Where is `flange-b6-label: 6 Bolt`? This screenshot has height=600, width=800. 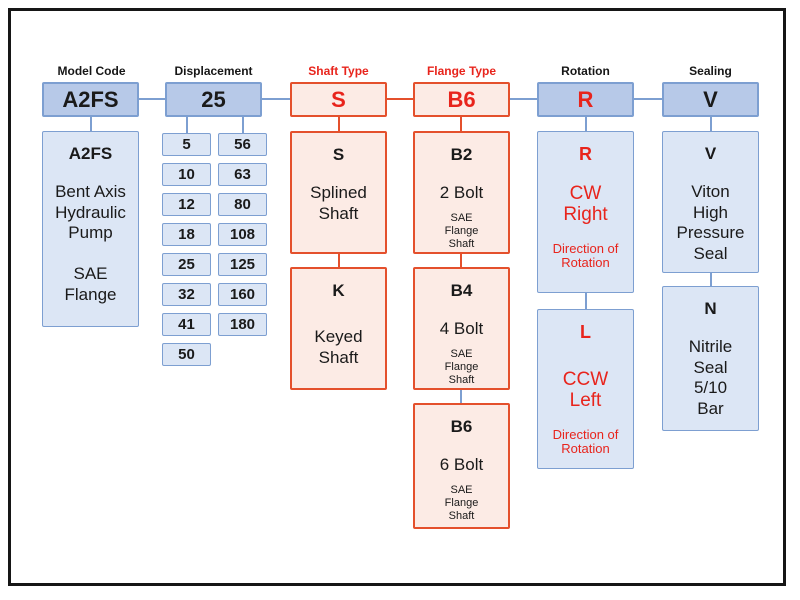
flange-b6-label: 6 Bolt is located at coordinates (461, 464).